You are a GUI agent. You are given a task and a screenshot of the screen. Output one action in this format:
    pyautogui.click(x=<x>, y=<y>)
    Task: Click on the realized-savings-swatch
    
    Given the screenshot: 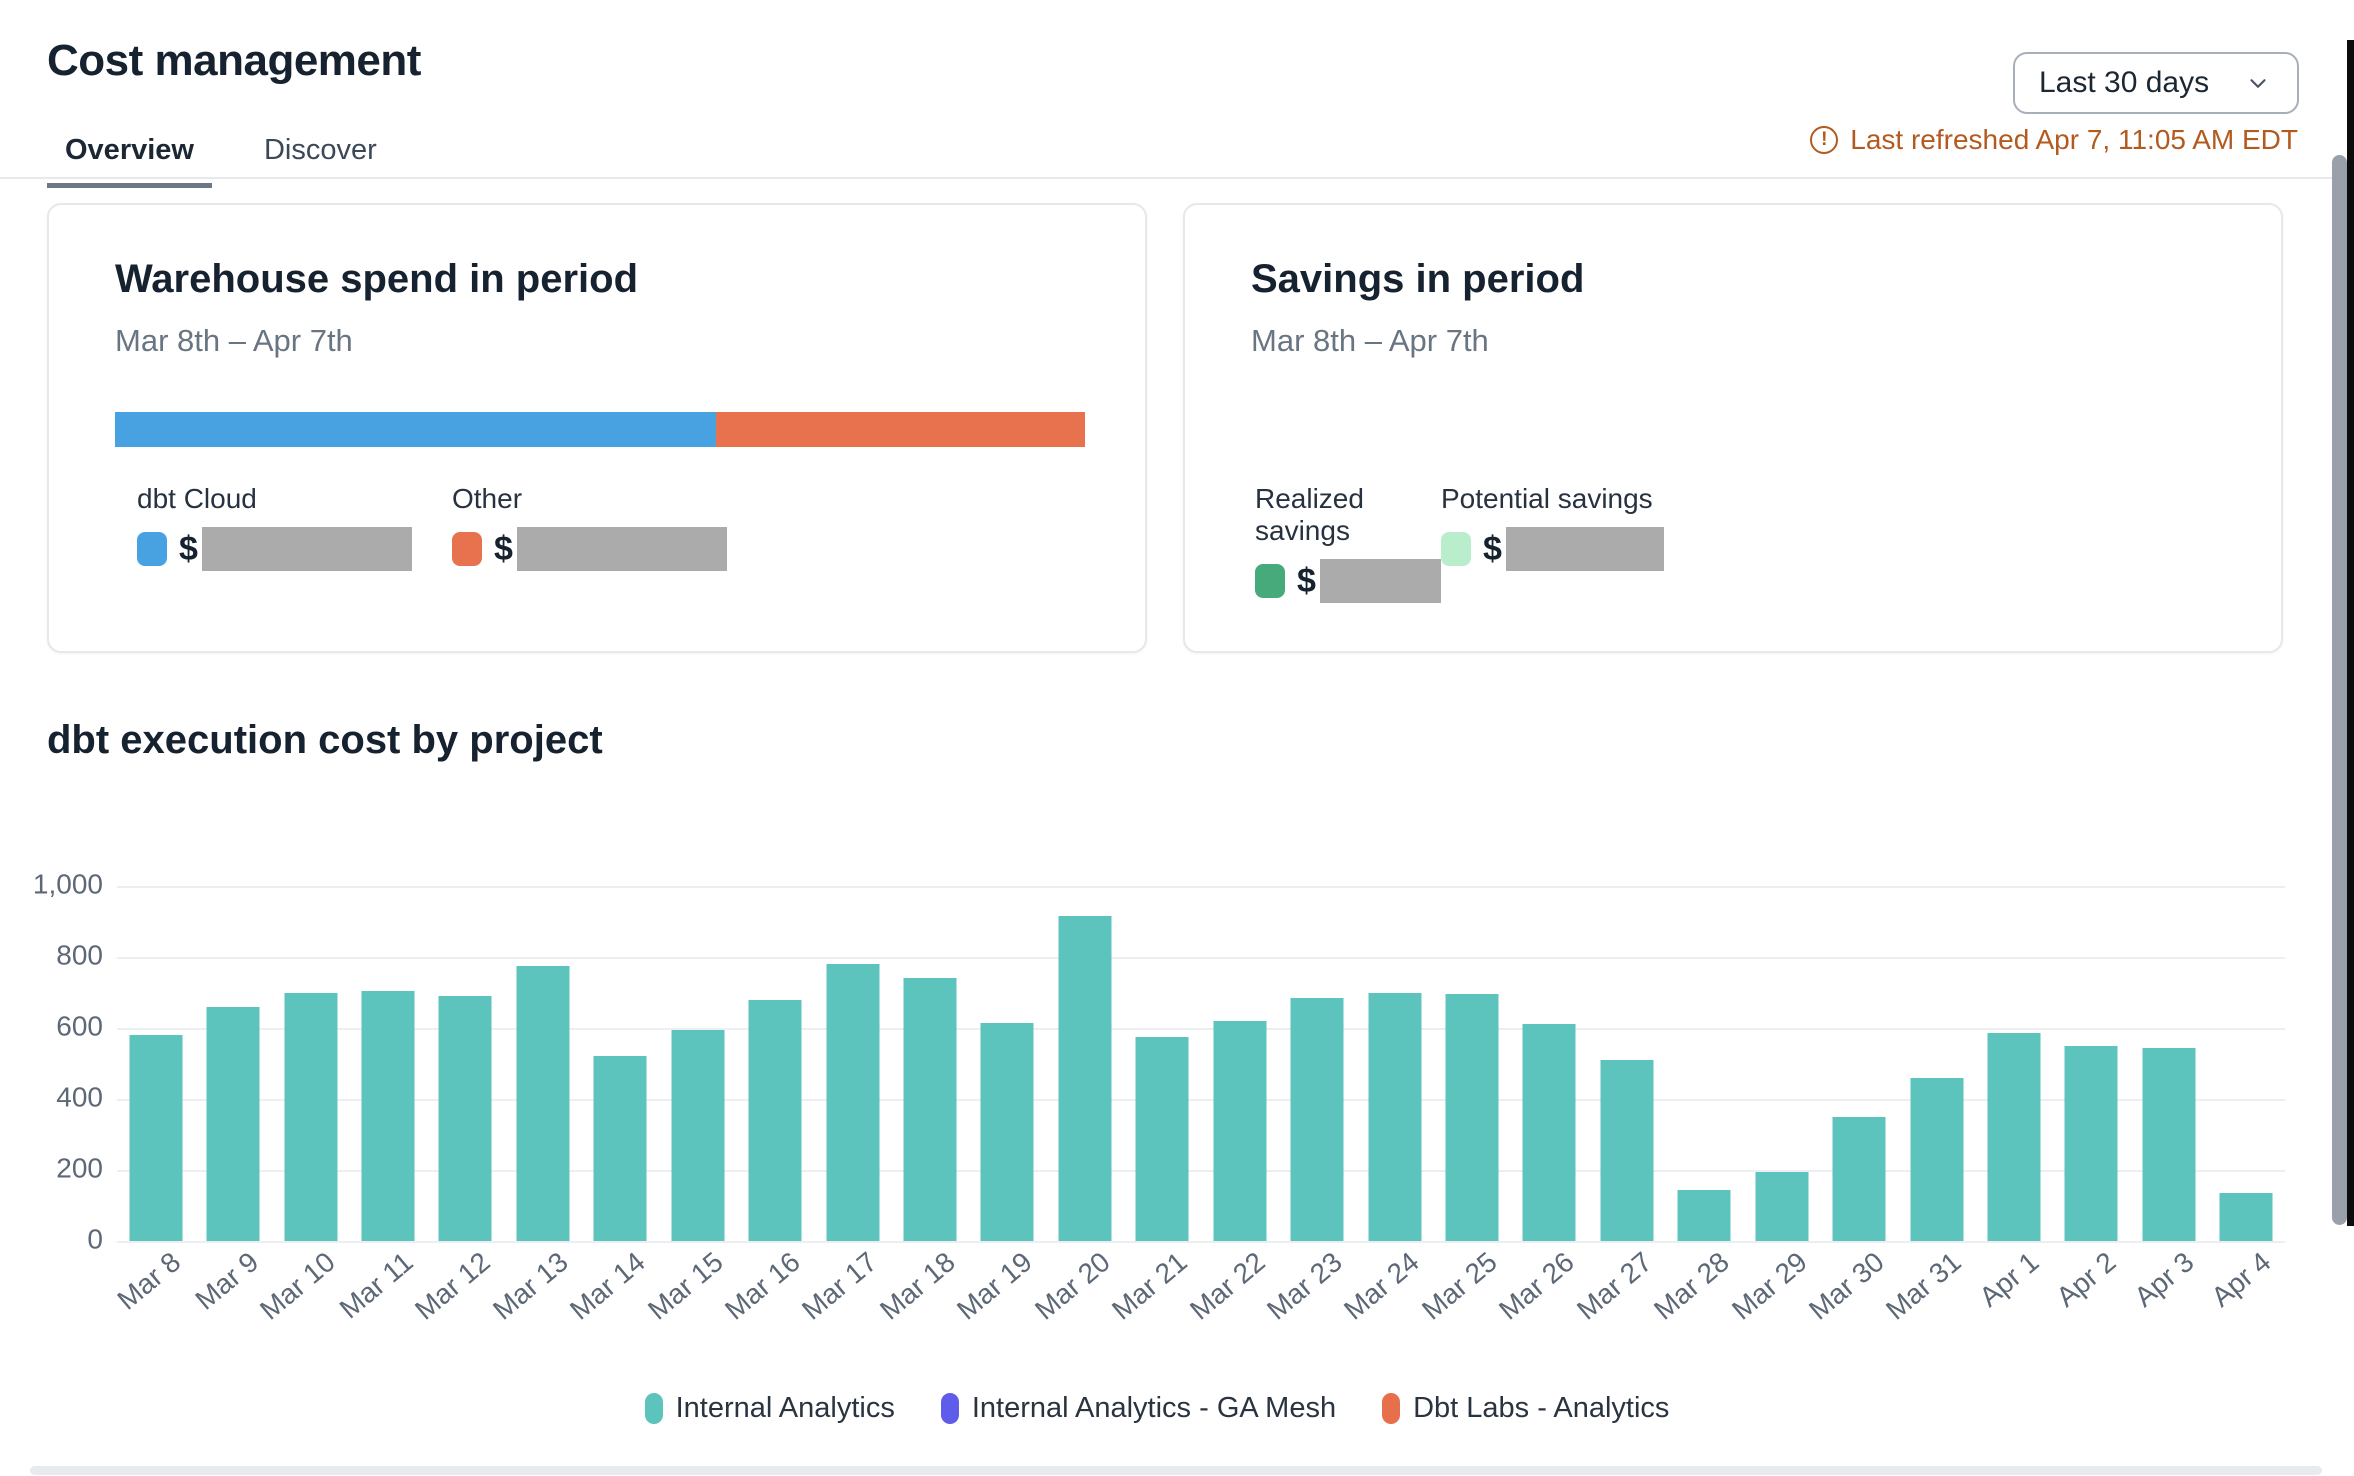 What is the action you would take?
    pyautogui.click(x=1270, y=581)
    